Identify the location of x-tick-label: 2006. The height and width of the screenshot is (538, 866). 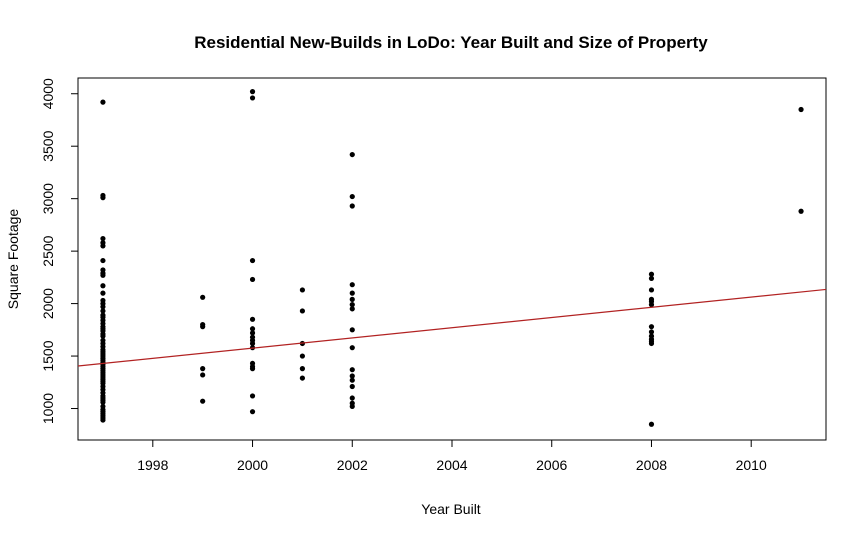
(551, 465).